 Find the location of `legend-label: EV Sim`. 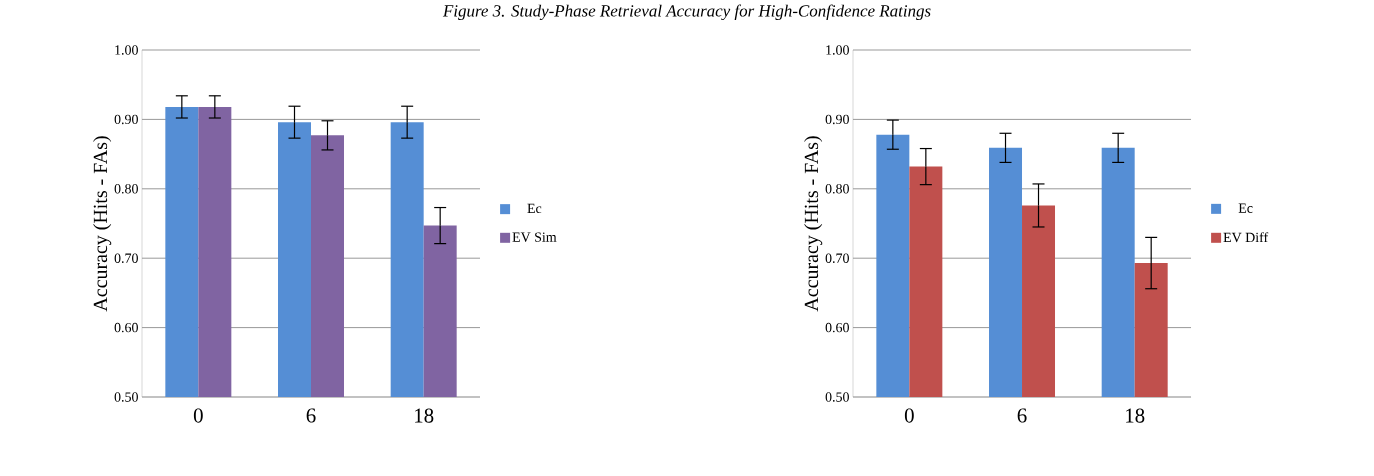

legend-label: EV Sim is located at coordinates (534, 237).